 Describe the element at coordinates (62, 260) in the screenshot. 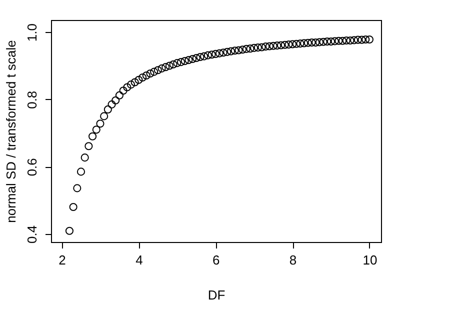

I see `x-tick-label: 2` at that location.